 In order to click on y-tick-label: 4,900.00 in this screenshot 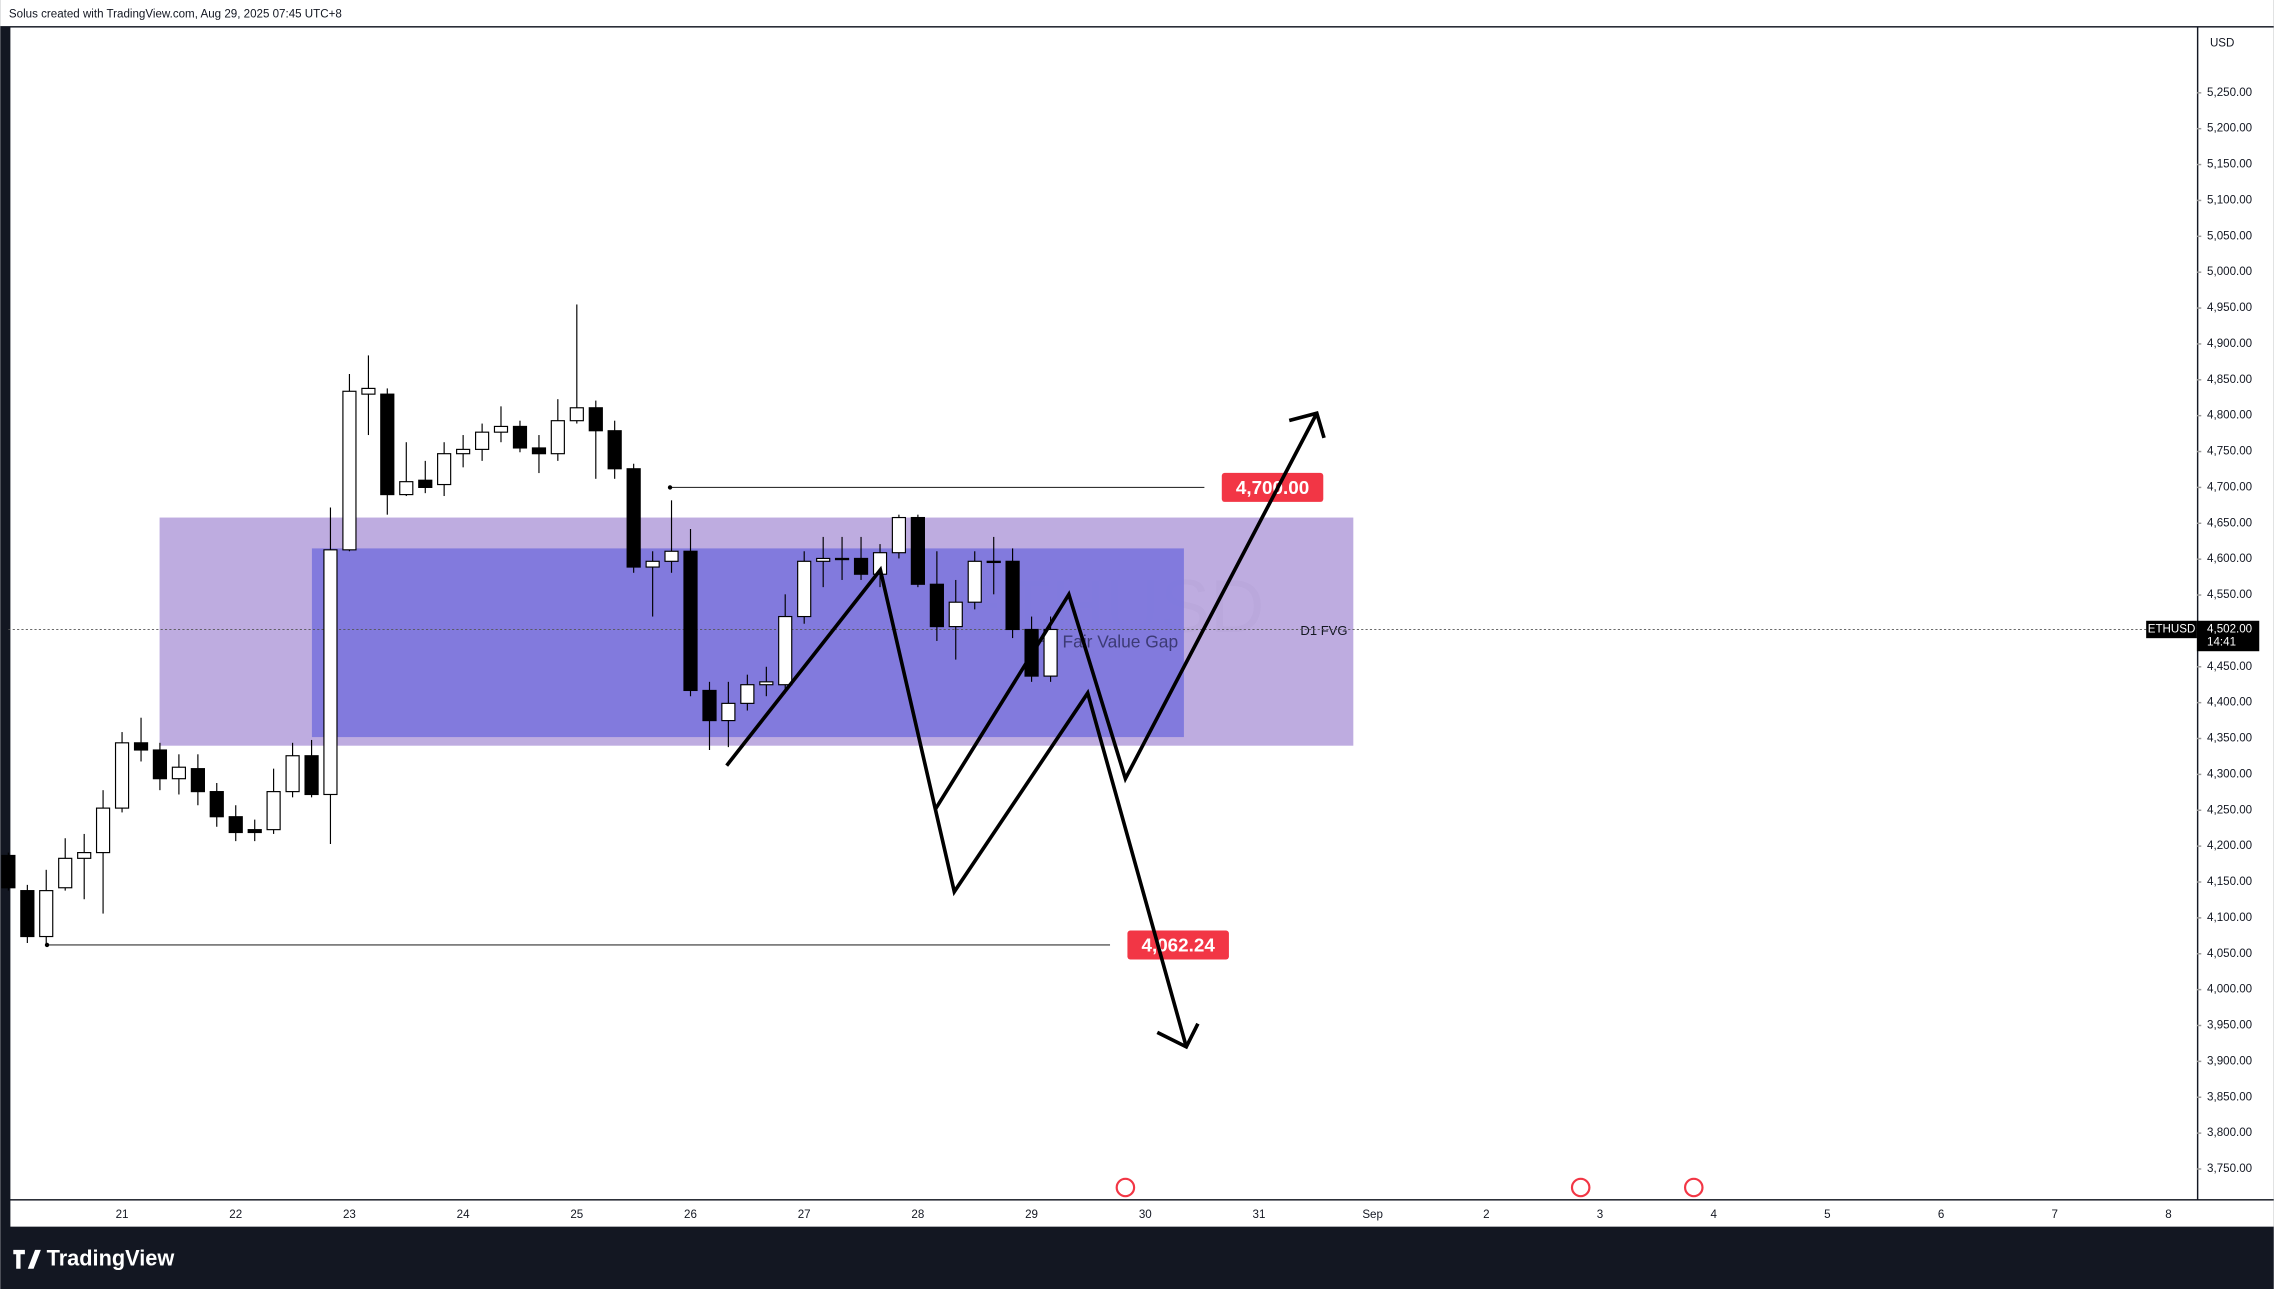, I will do `click(2229, 344)`.